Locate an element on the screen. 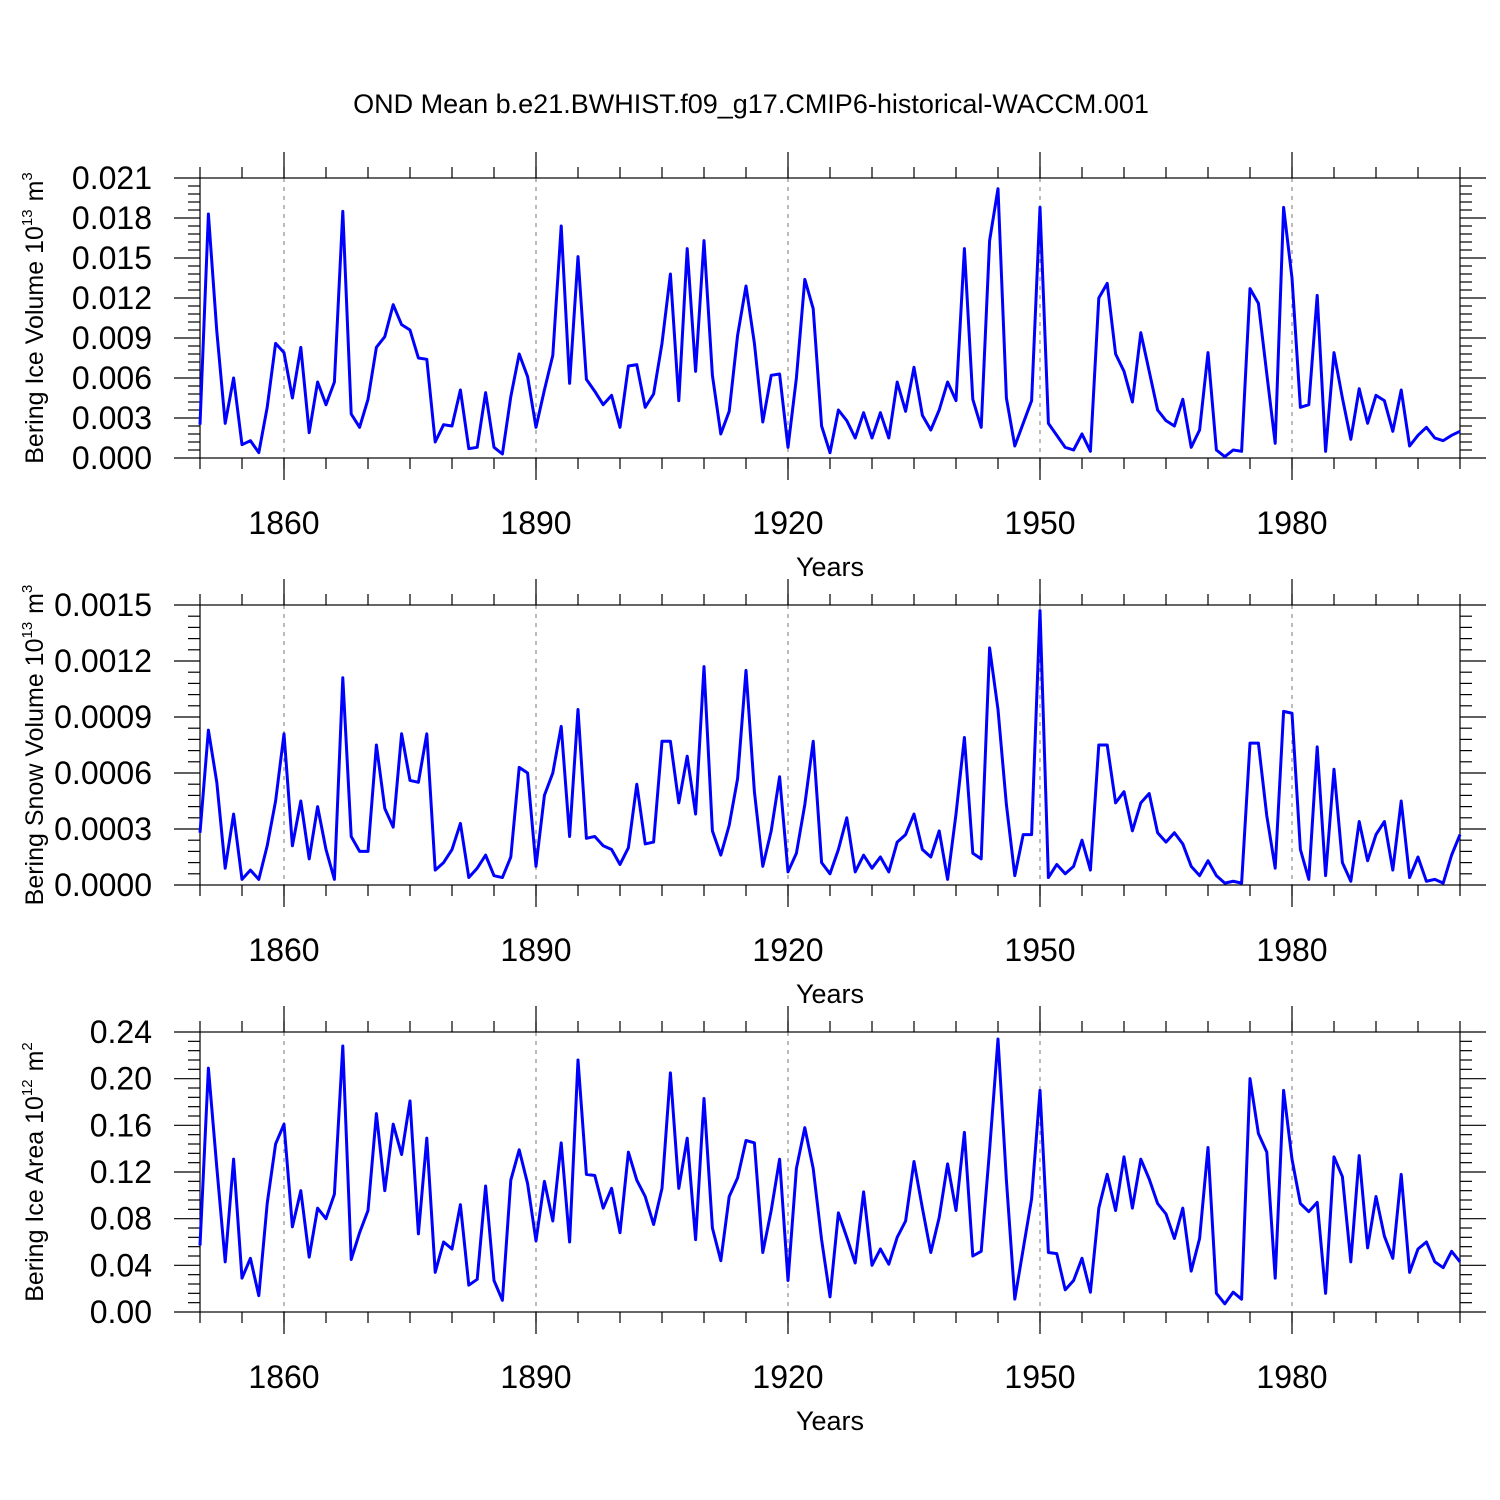  y-tick-label: 0.0003 is located at coordinates (103, 829).